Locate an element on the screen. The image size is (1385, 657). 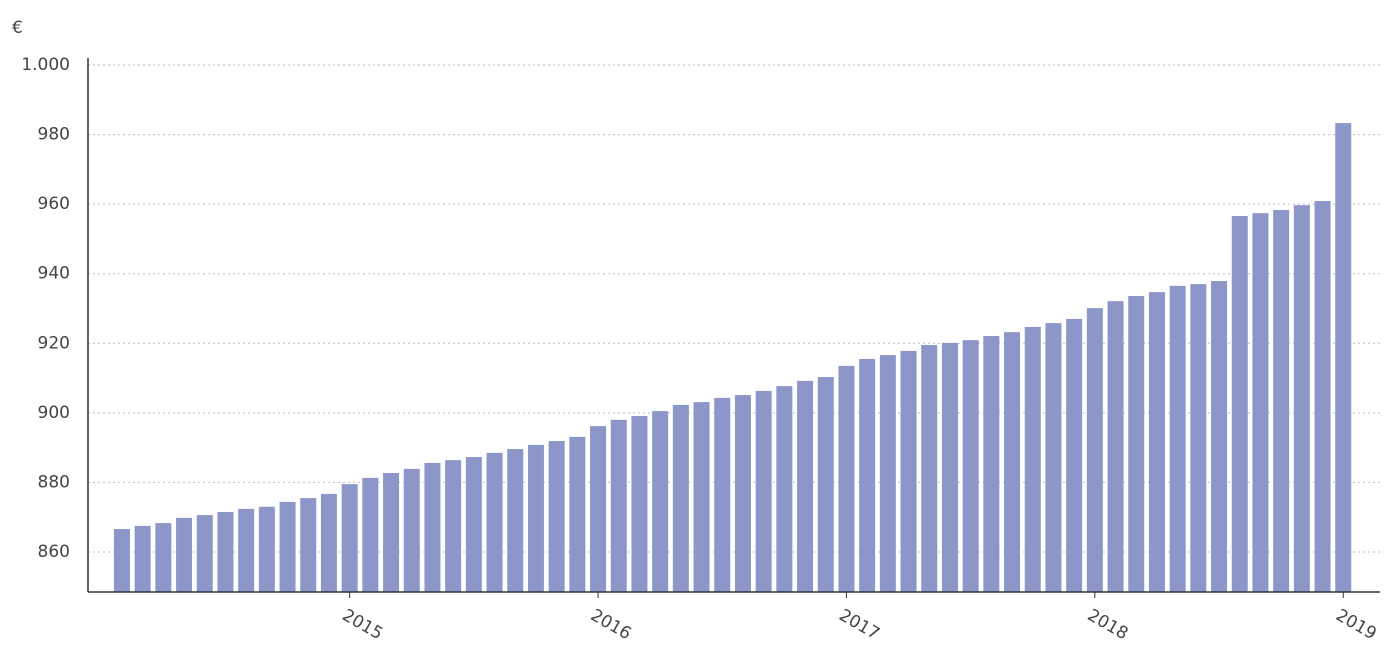
y-tick-label: 920 is located at coordinates (54, 343).